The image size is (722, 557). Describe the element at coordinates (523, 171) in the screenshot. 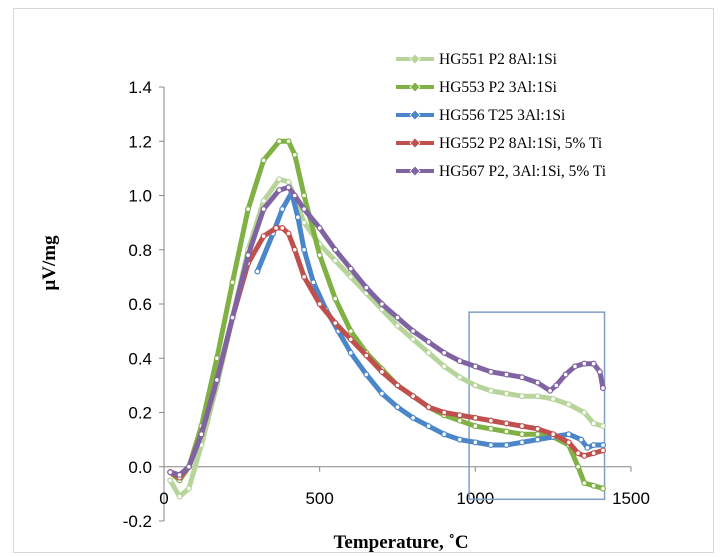

I see `legend-label: HG567 P2, 3Al:1Si, 5% Ti` at that location.